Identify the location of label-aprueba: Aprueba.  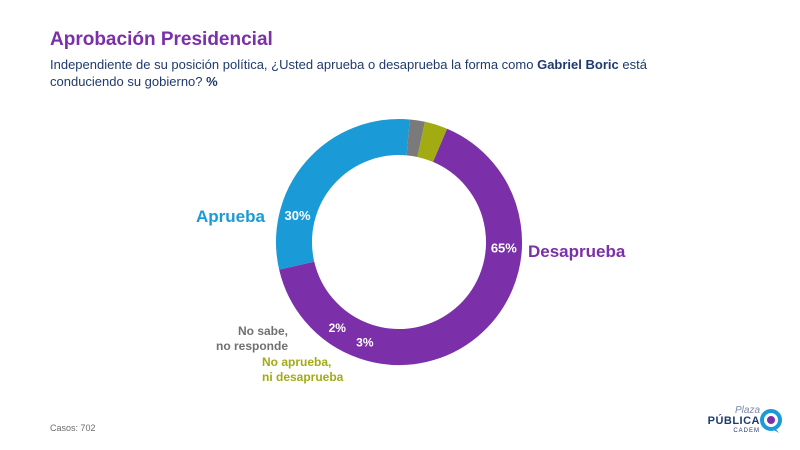
(230, 216).